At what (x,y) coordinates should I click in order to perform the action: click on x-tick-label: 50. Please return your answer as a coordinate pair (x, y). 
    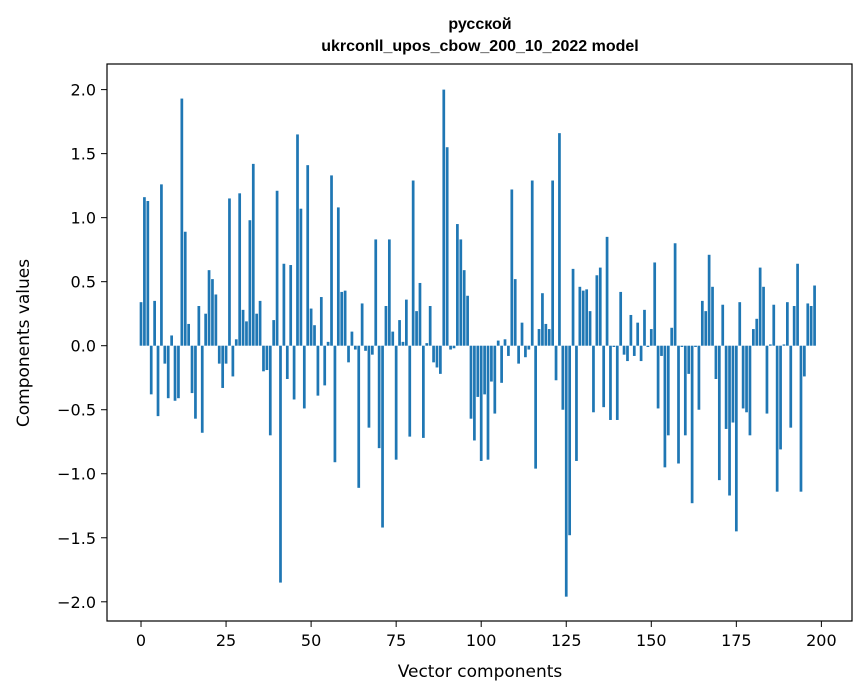
    Looking at the image, I should click on (311, 640).